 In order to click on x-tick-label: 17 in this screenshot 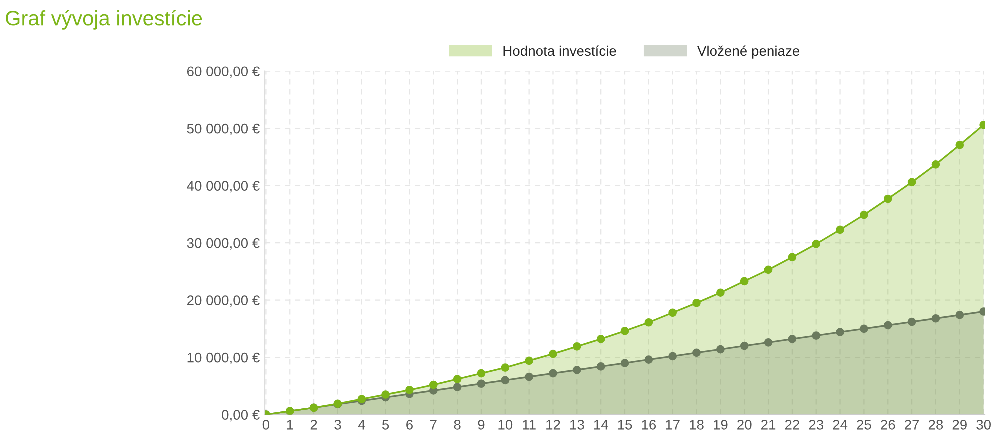, I will do `click(673, 425)`.